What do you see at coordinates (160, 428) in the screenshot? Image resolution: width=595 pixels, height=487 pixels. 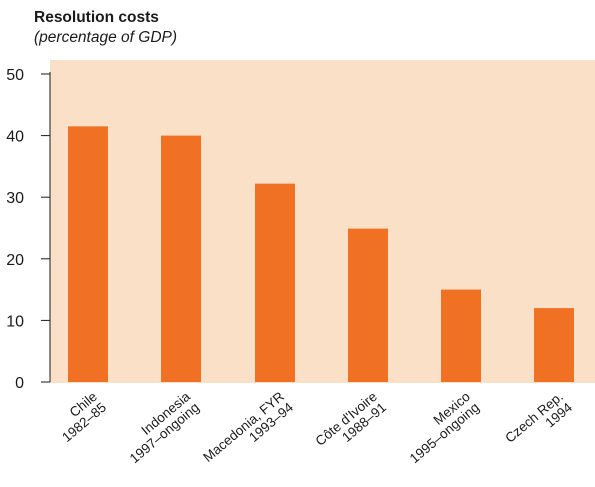 I see `x-category-label: Indonesia1997–ongoing` at bounding box center [160, 428].